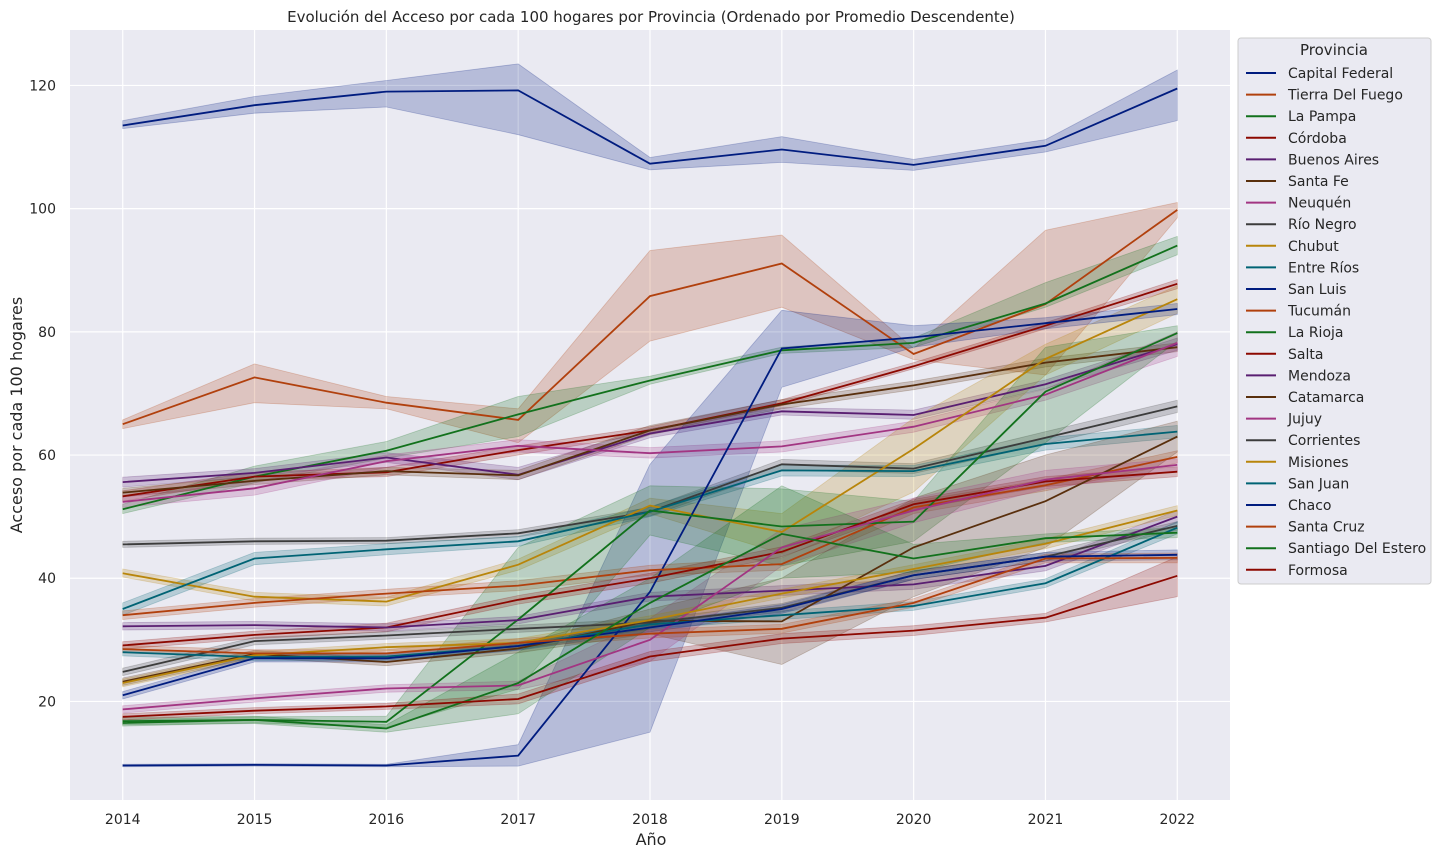 This screenshot has width=1440, height=858. Describe the element at coordinates (1326, 398) in the screenshot. I see `legend-entry: Catamarca` at that location.